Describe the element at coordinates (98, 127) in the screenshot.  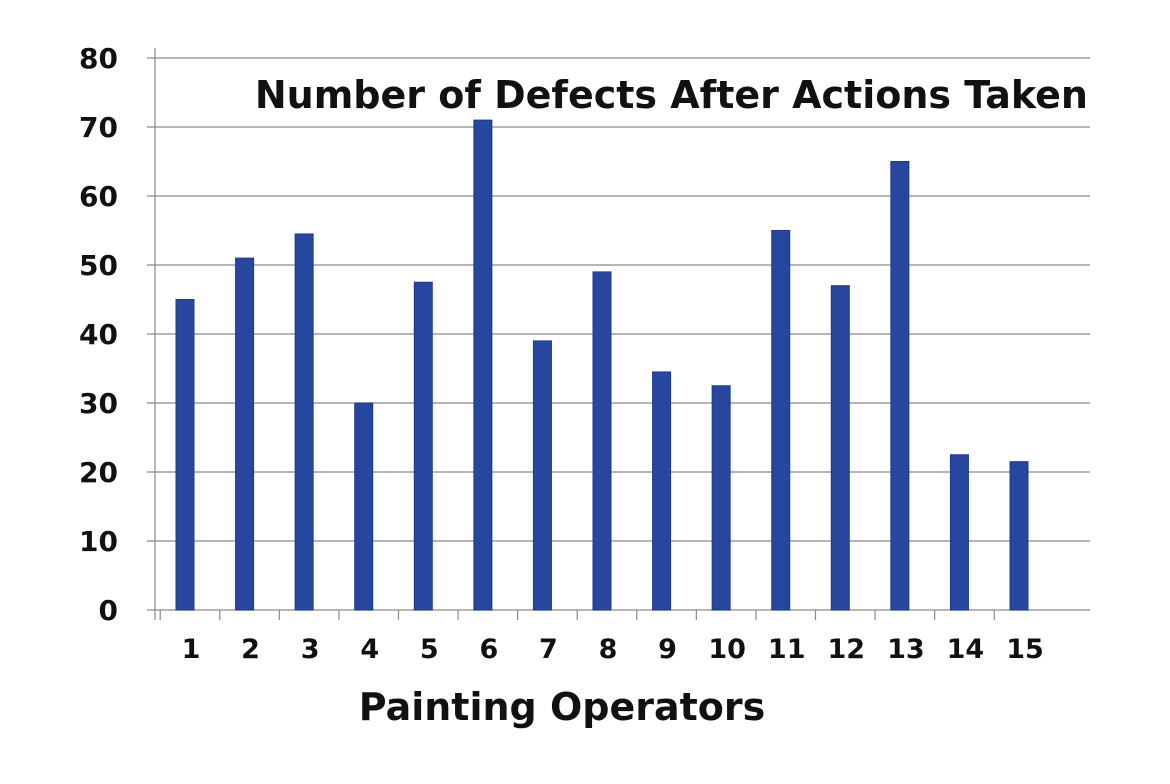
I see `y-tick-label: 70` at that location.